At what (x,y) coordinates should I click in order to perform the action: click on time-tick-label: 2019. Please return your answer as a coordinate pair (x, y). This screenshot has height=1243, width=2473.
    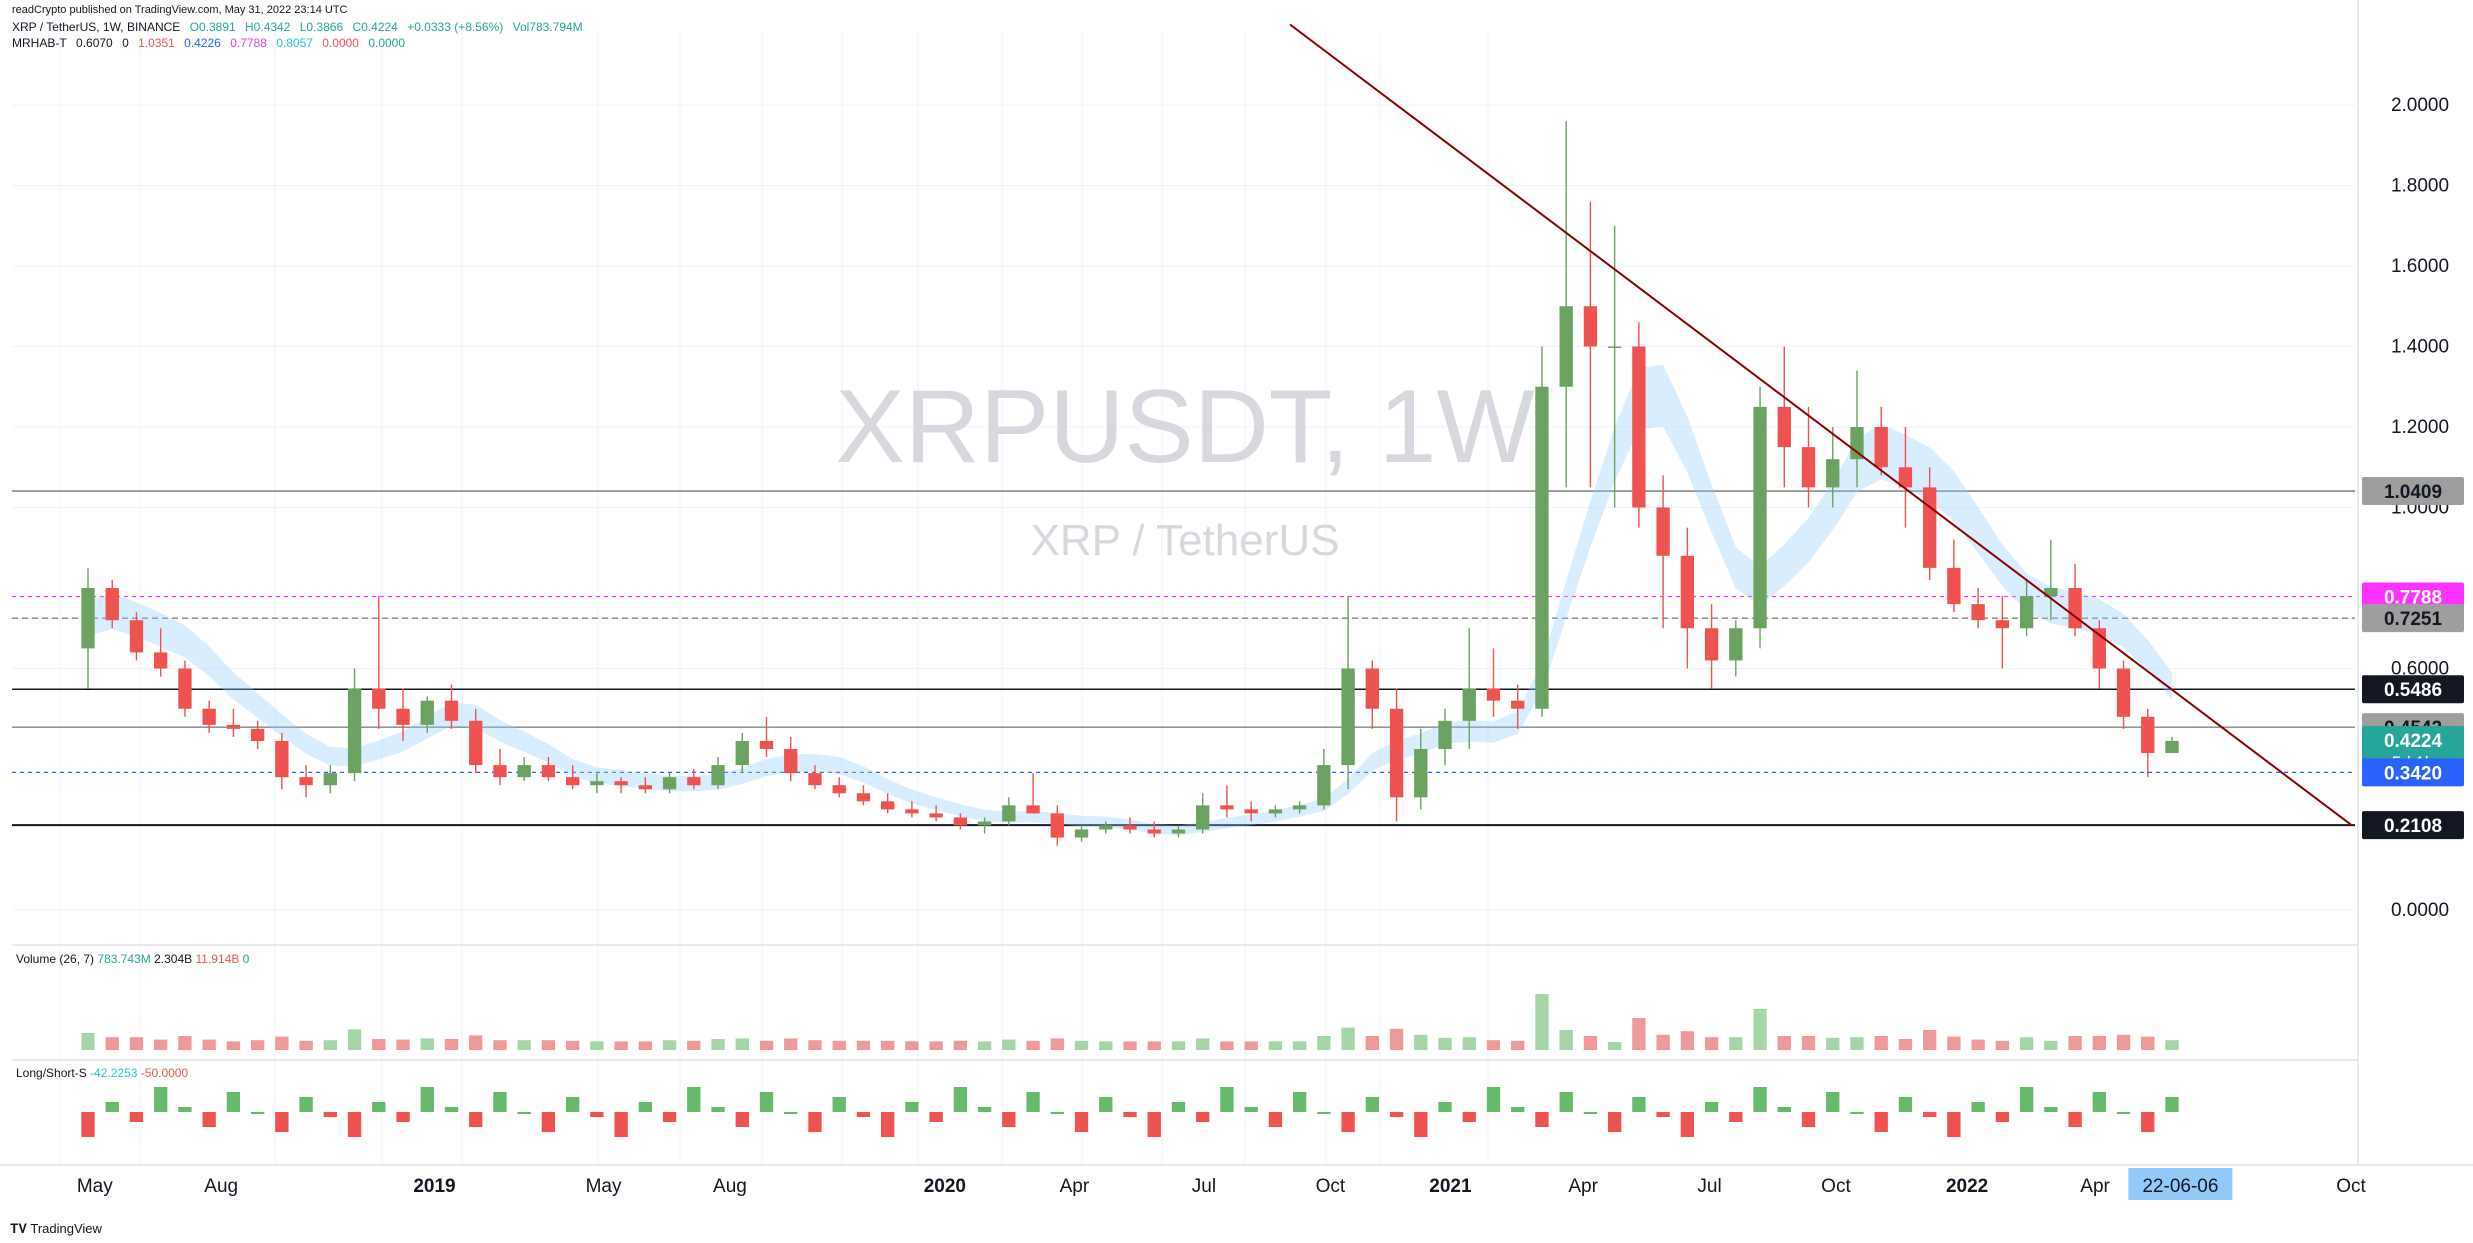
    Looking at the image, I should click on (434, 1186).